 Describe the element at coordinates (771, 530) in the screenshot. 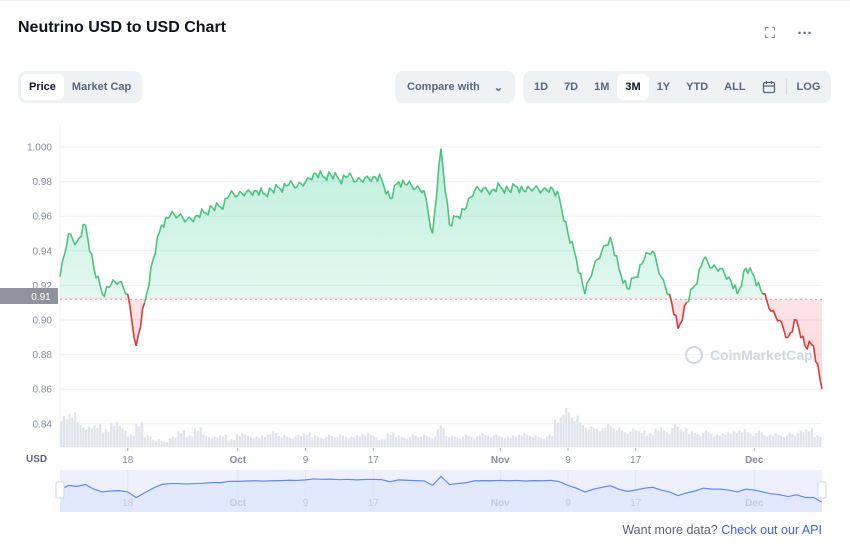

I see `api-link: Check out our API` at that location.